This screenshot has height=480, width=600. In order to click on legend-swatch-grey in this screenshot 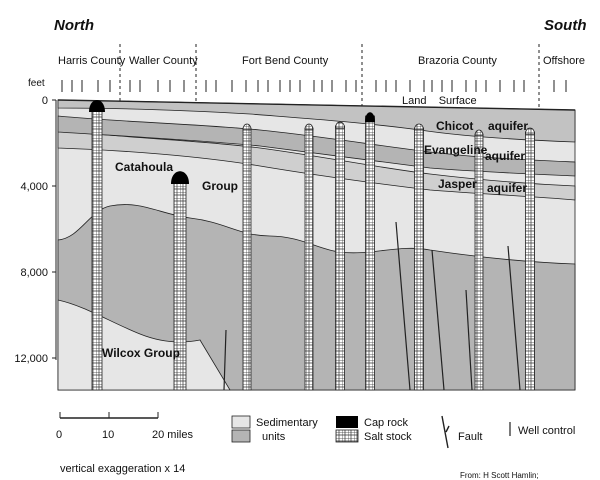, I will do `click(241, 436)`.